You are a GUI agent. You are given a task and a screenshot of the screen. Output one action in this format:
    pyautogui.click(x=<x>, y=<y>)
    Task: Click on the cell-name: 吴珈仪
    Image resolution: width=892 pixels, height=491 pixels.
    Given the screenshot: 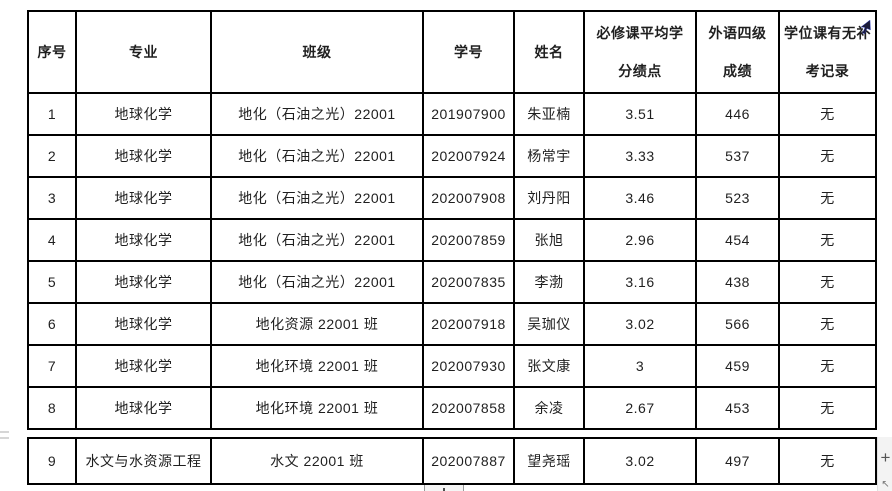 What is the action you would take?
    pyautogui.click(x=549, y=324)
    